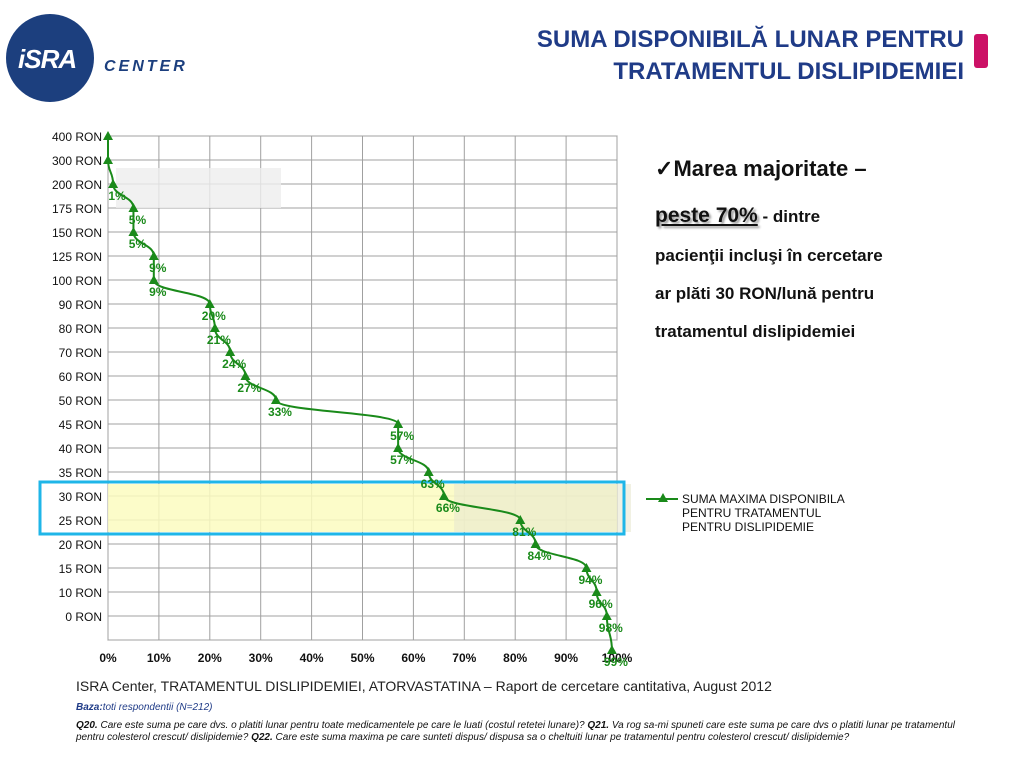 This screenshot has height=768, width=1024. What do you see at coordinates (770, 168) in the screenshot?
I see `finding-lead: Marea majoritate –` at bounding box center [770, 168].